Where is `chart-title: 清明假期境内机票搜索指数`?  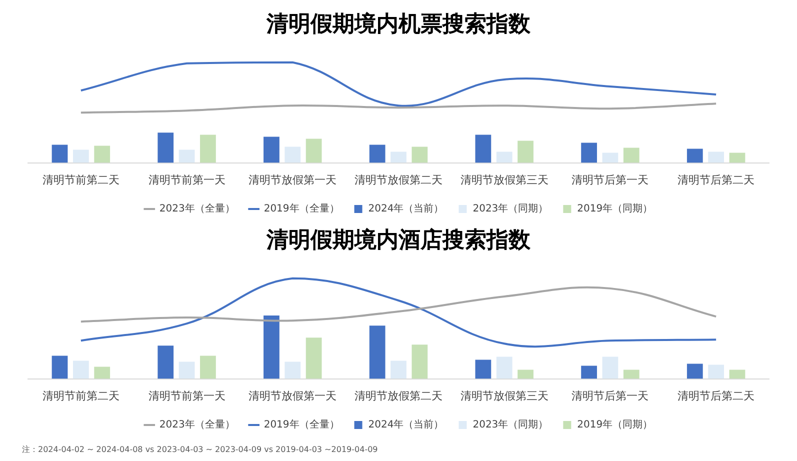 chart-title: 清明假期境内机票搜索指数 is located at coordinates (399, 23).